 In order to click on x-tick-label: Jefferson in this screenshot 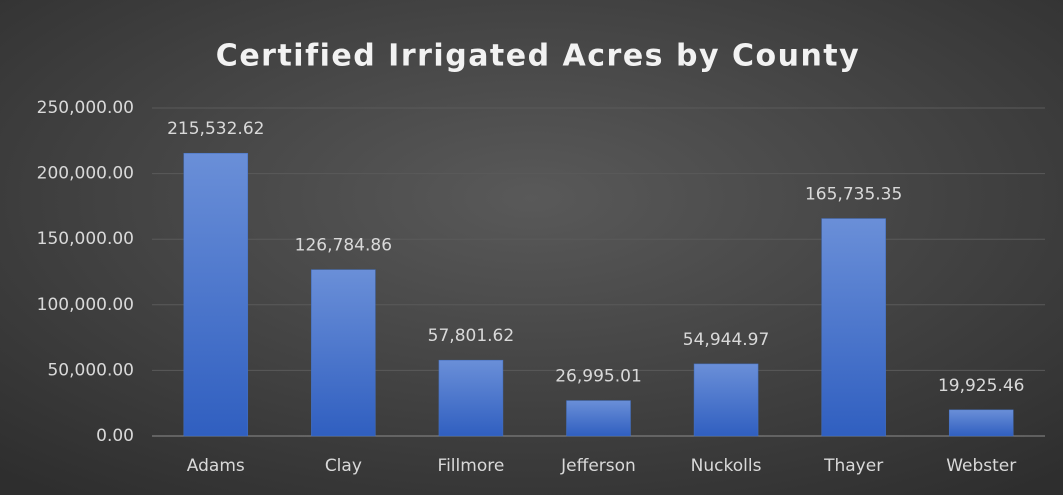, I will do `click(598, 466)`.